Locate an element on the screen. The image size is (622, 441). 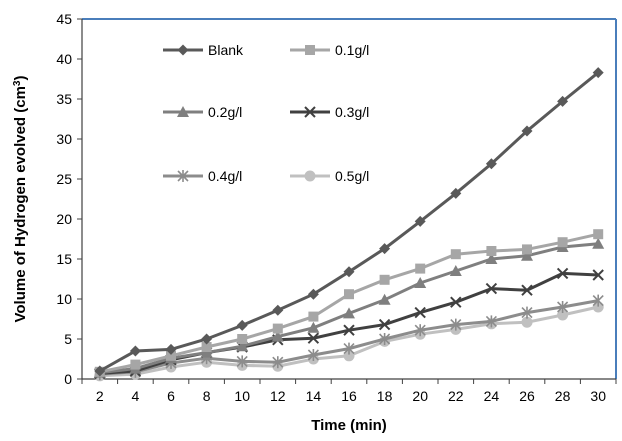
legend-item-blank: Blank is located at coordinates (203, 50).